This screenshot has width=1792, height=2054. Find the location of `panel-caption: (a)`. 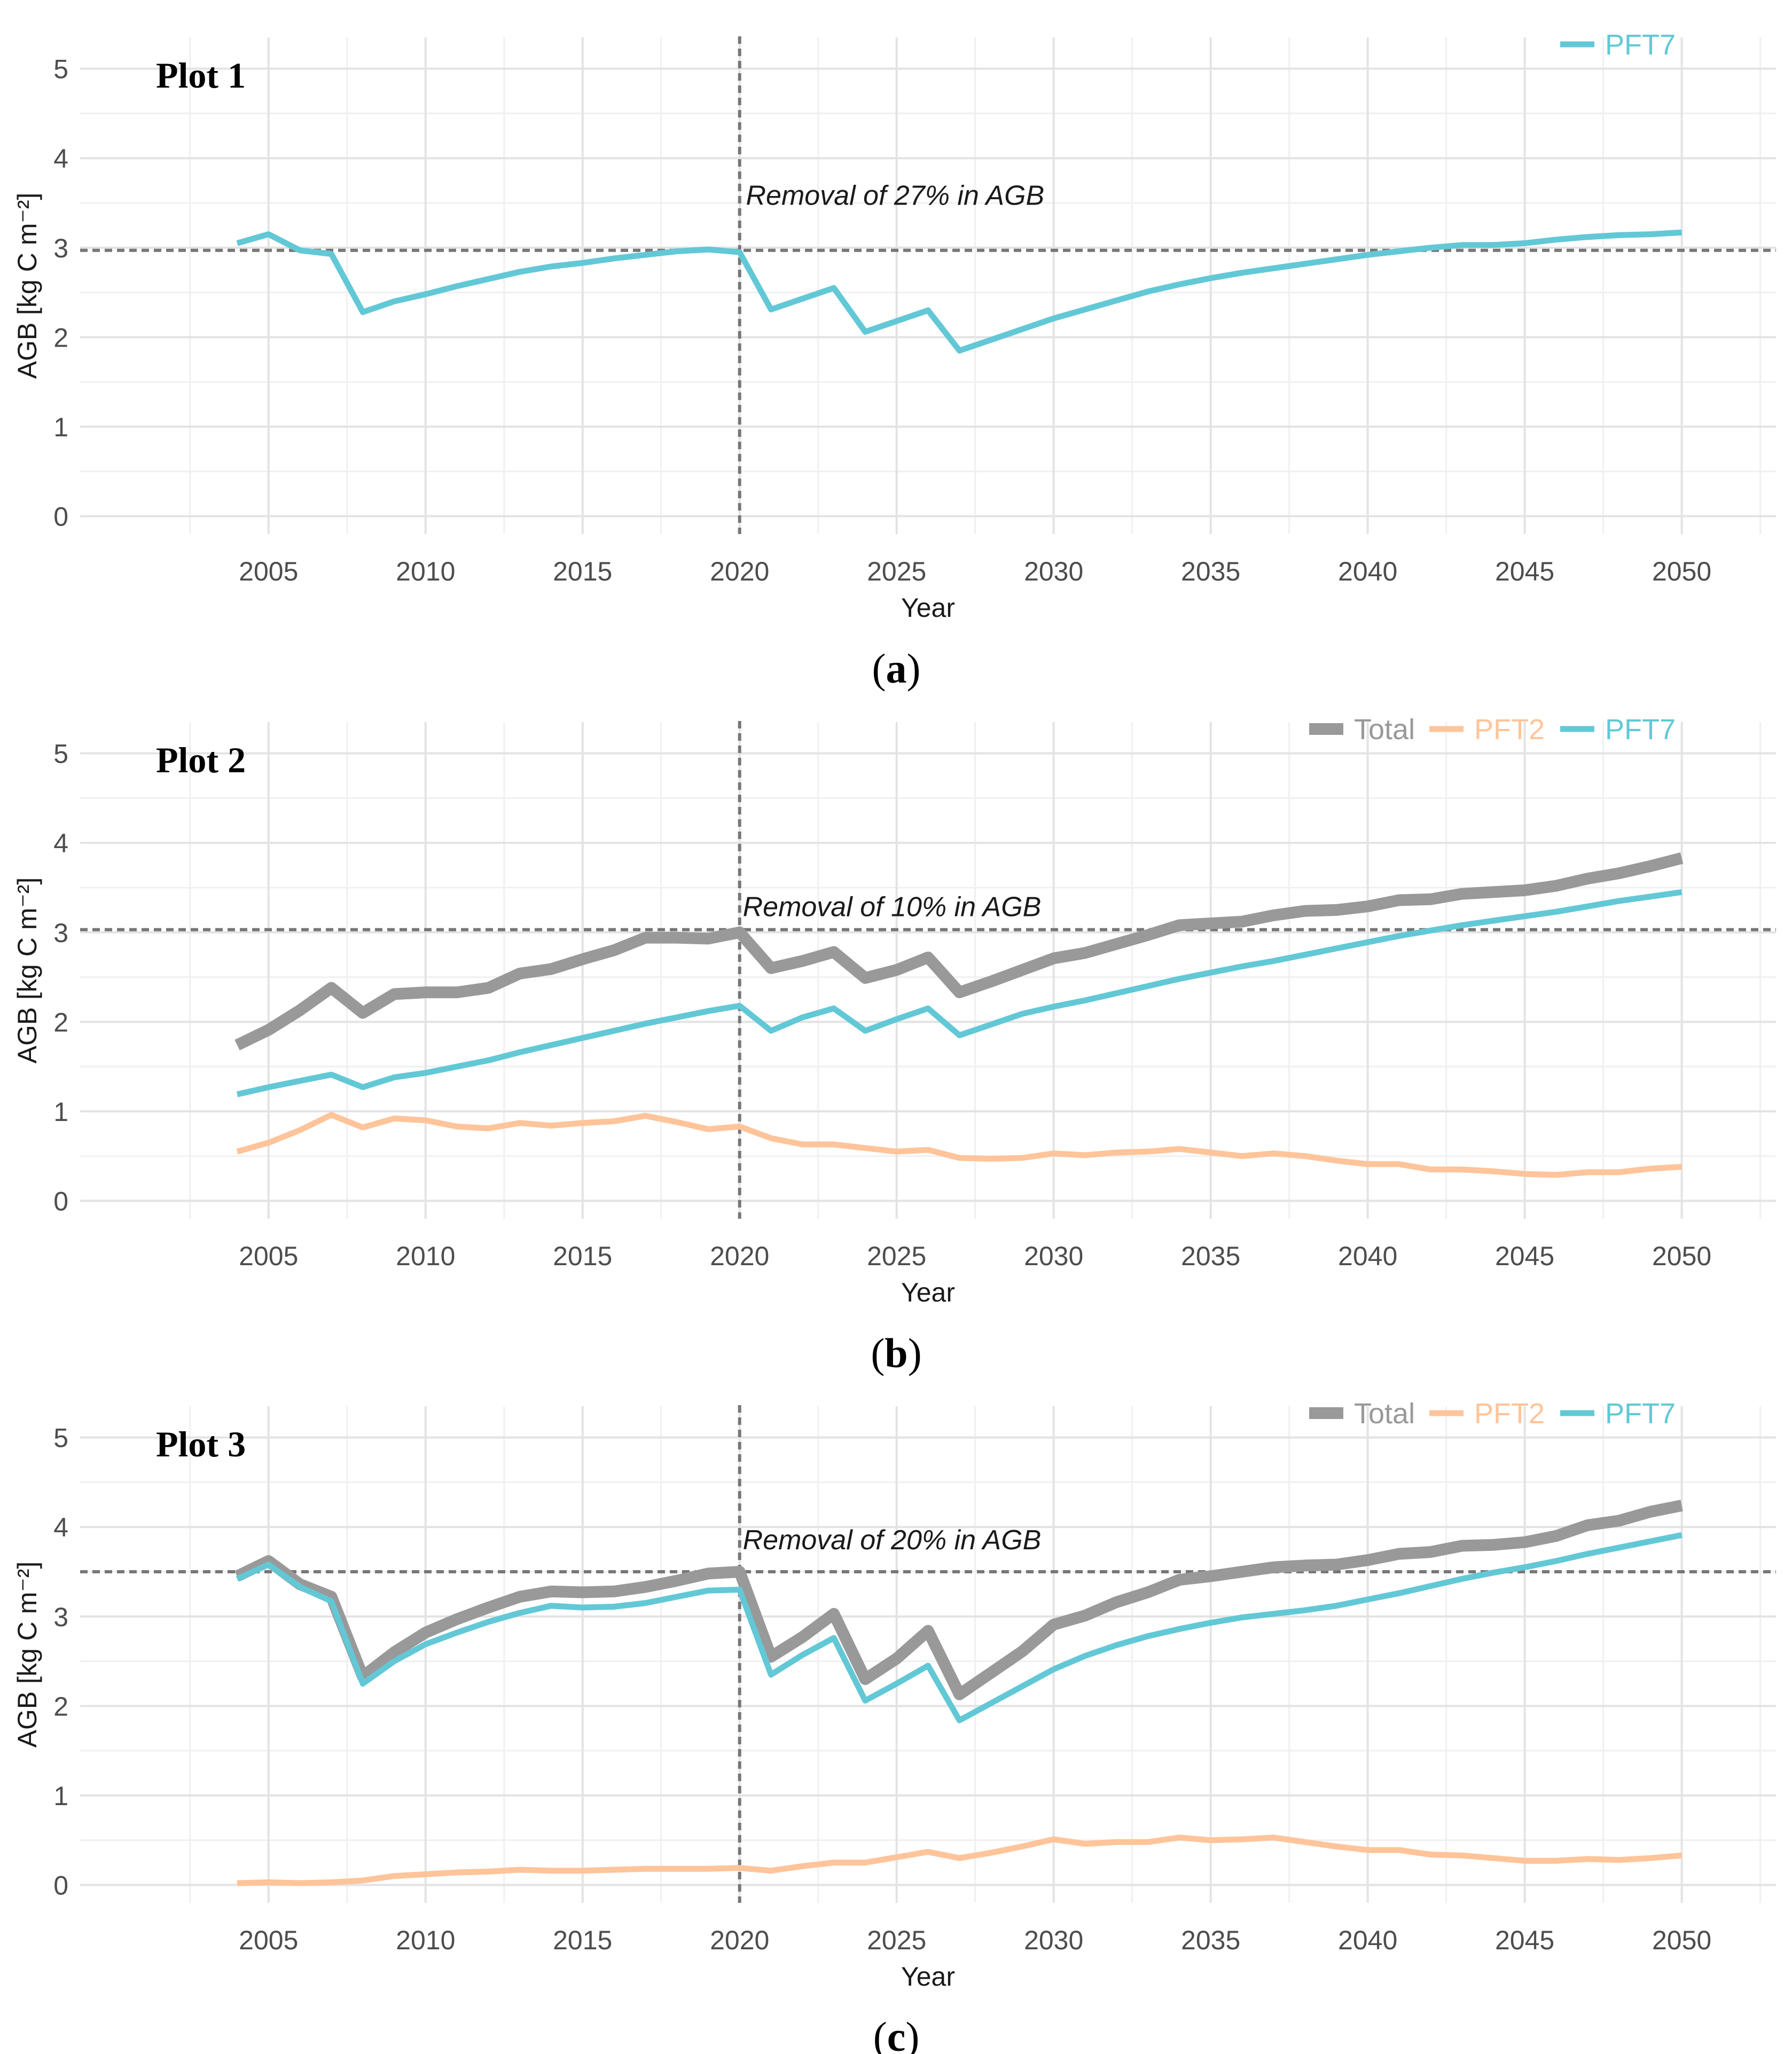

panel-caption: (a) is located at coordinates (896, 668).